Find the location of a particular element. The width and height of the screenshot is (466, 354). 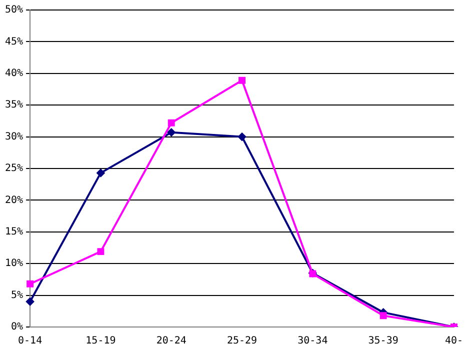

x-tick-label: 0-14 is located at coordinates (30, 341).